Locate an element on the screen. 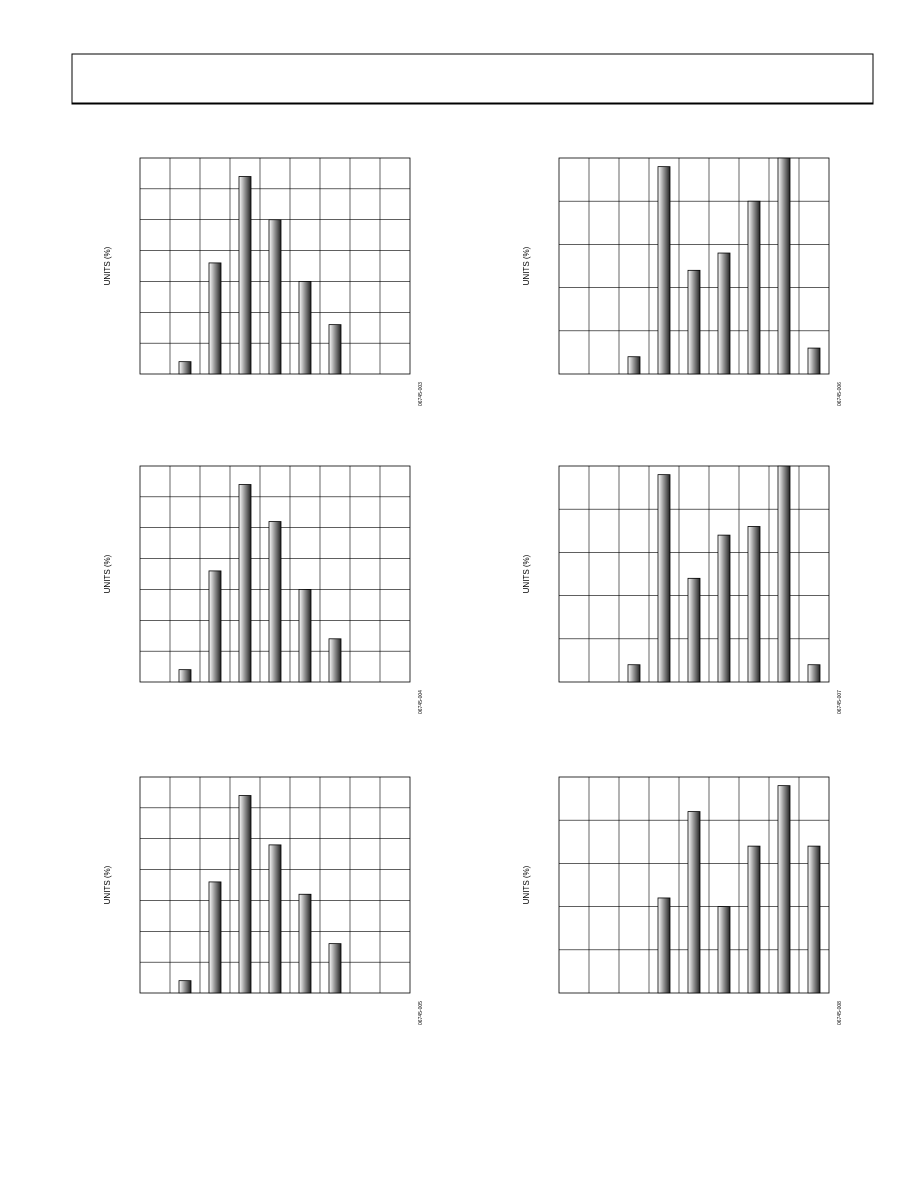 The width and height of the screenshot is (918, 1193). figure-id: 06745-006 is located at coordinates (840, 394).